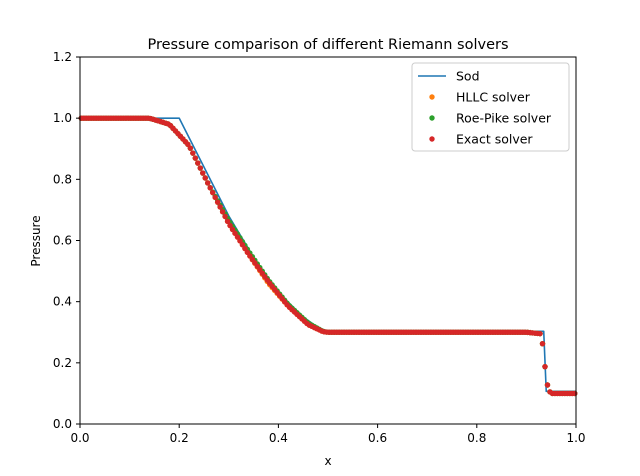 The height and width of the screenshot is (476, 640). What do you see at coordinates (62, 118) in the screenshot?
I see `y-tick-label: 1.0` at bounding box center [62, 118].